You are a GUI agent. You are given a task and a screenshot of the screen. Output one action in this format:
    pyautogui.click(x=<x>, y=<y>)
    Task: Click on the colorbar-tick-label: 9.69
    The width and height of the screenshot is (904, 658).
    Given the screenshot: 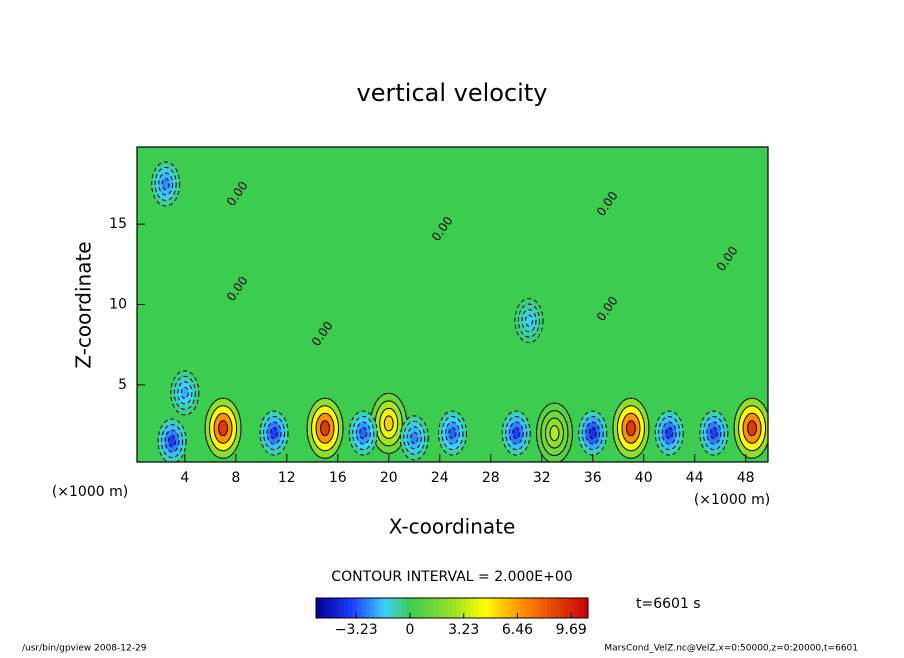 What is the action you would take?
    pyautogui.click(x=571, y=630)
    